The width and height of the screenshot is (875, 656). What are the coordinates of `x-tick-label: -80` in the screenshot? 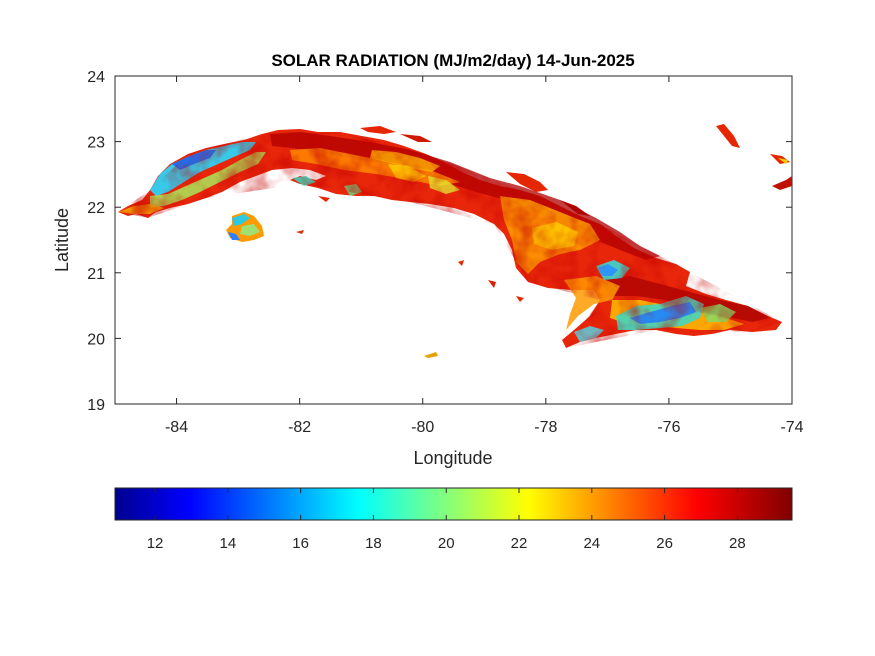 It's located at (422, 427).